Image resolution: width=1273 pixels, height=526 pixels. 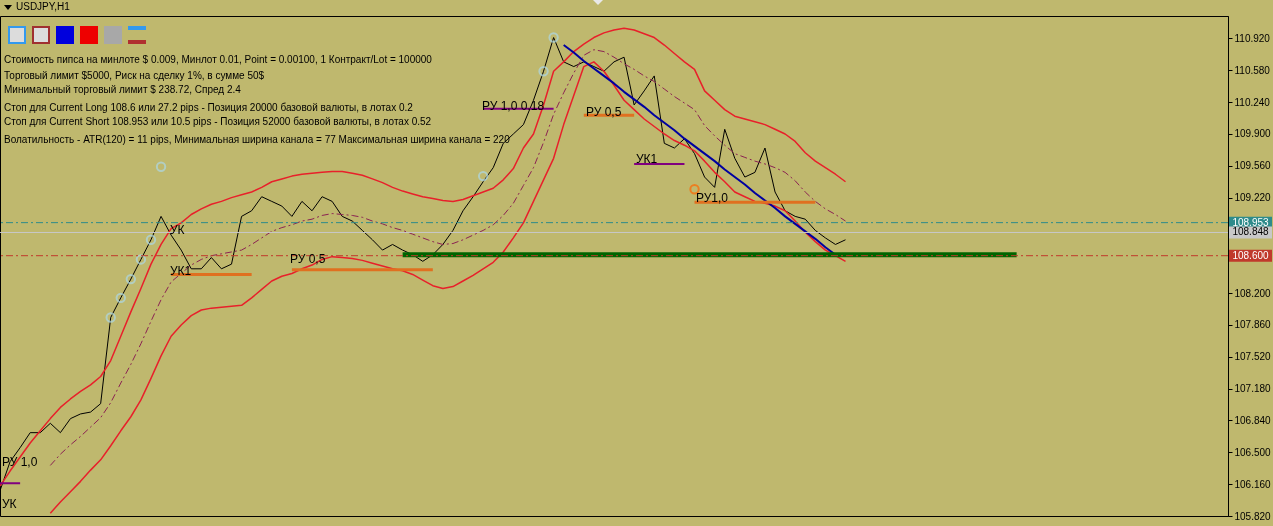 What do you see at coordinates (1252, 102) in the screenshot?
I see `y-tick-label: 110.240` at bounding box center [1252, 102].